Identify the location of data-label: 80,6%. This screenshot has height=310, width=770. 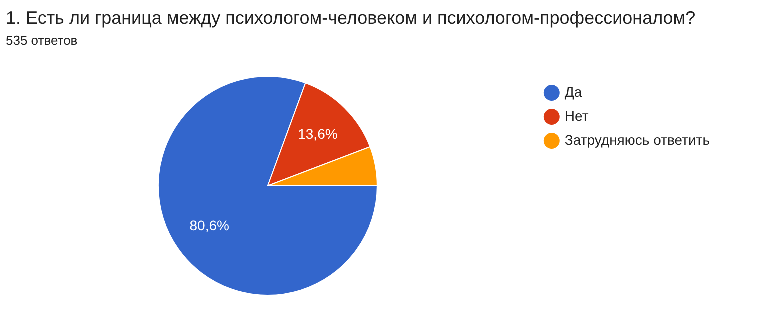
(210, 226).